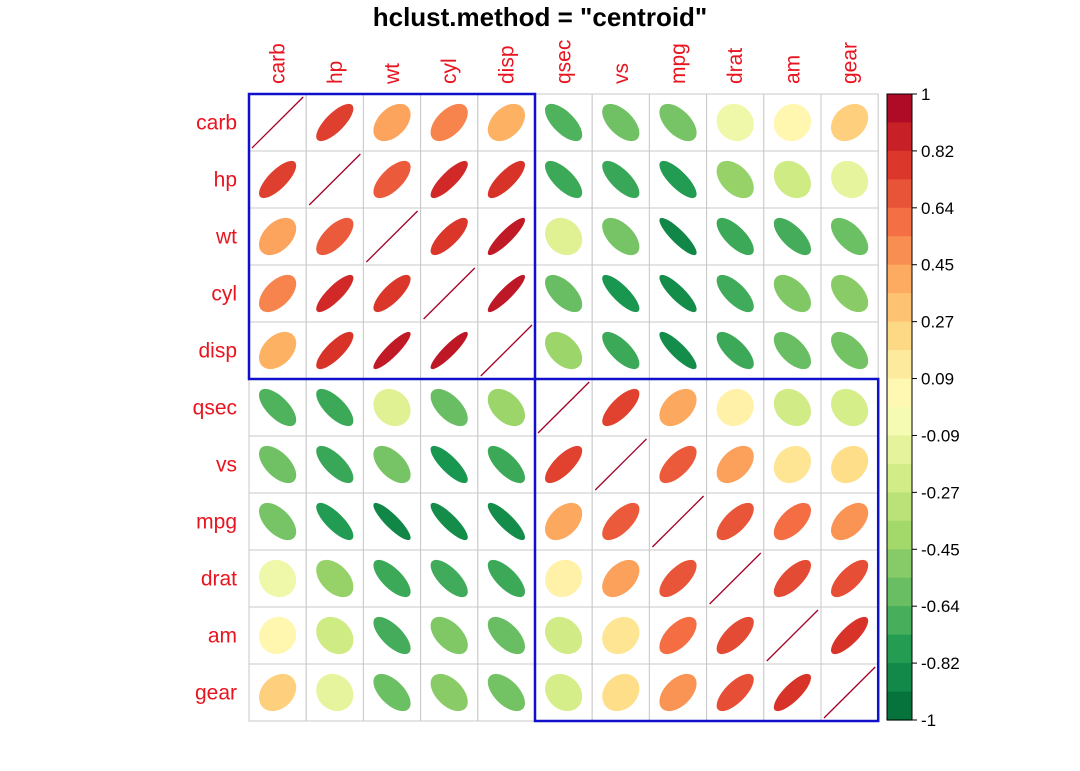 The image size is (1080, 771). I want to click on column-label-wt: wt, so click(392, 74).